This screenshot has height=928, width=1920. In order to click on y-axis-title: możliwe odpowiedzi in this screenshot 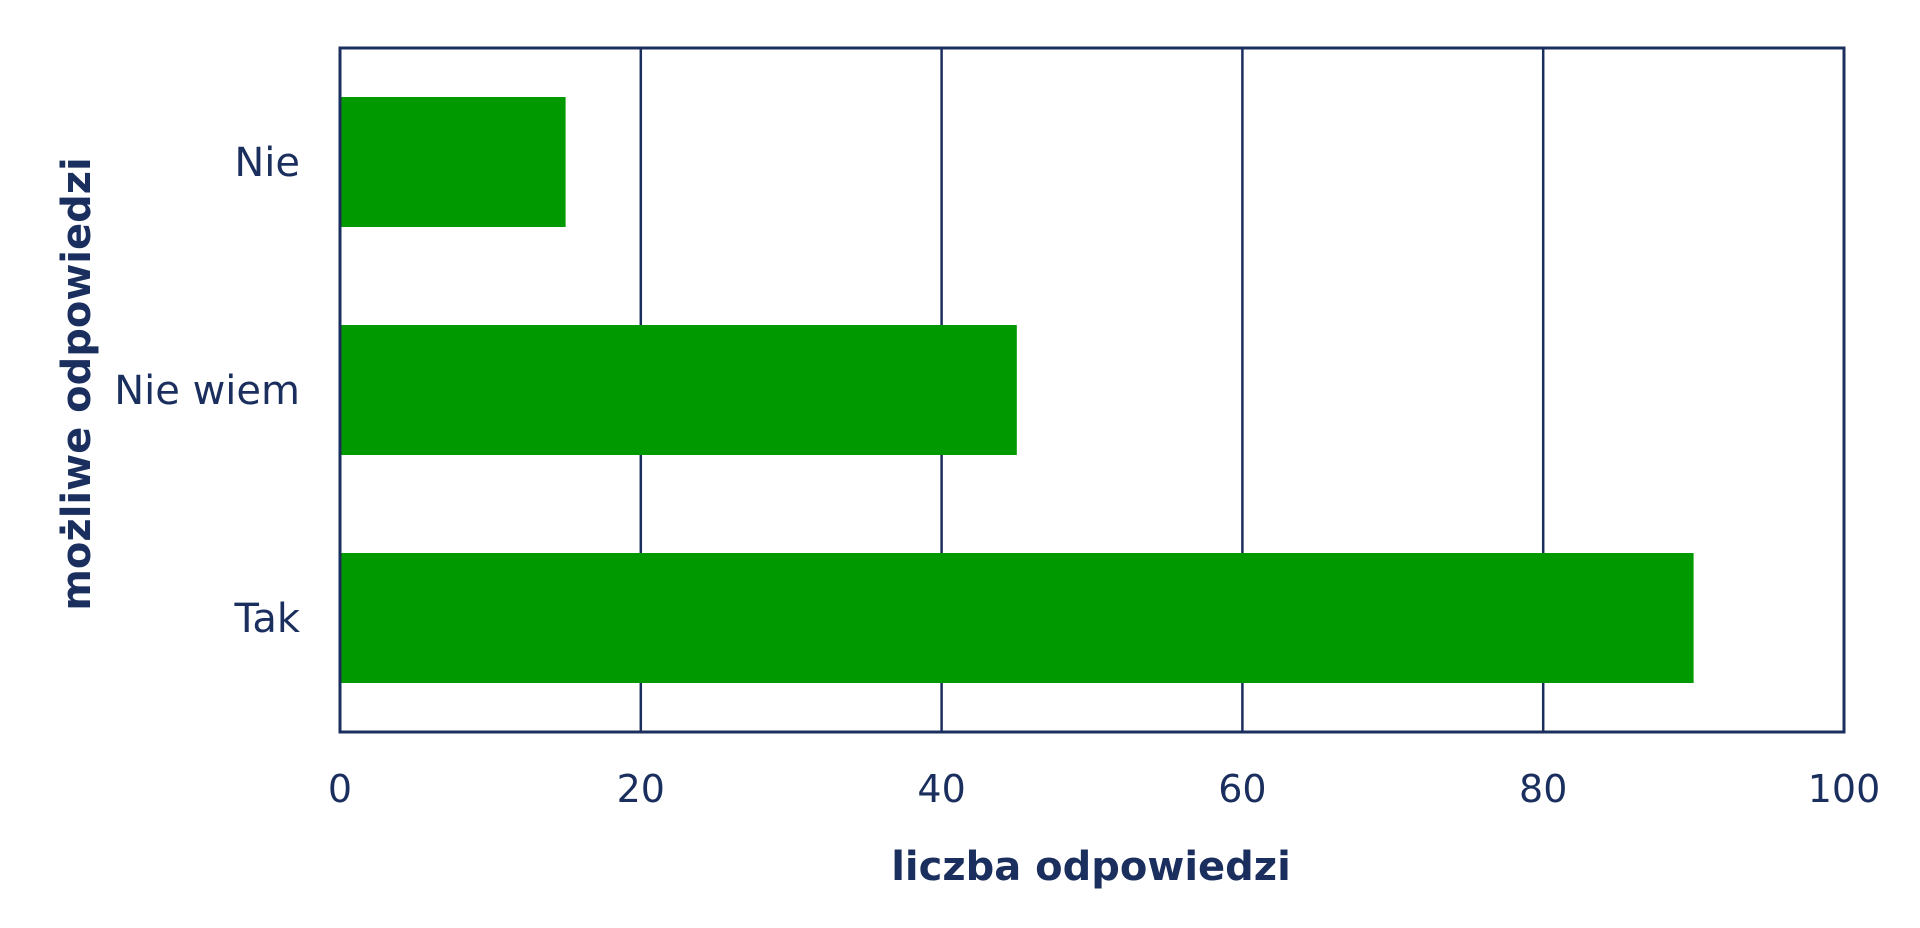, I will do `click(77, 384)`.